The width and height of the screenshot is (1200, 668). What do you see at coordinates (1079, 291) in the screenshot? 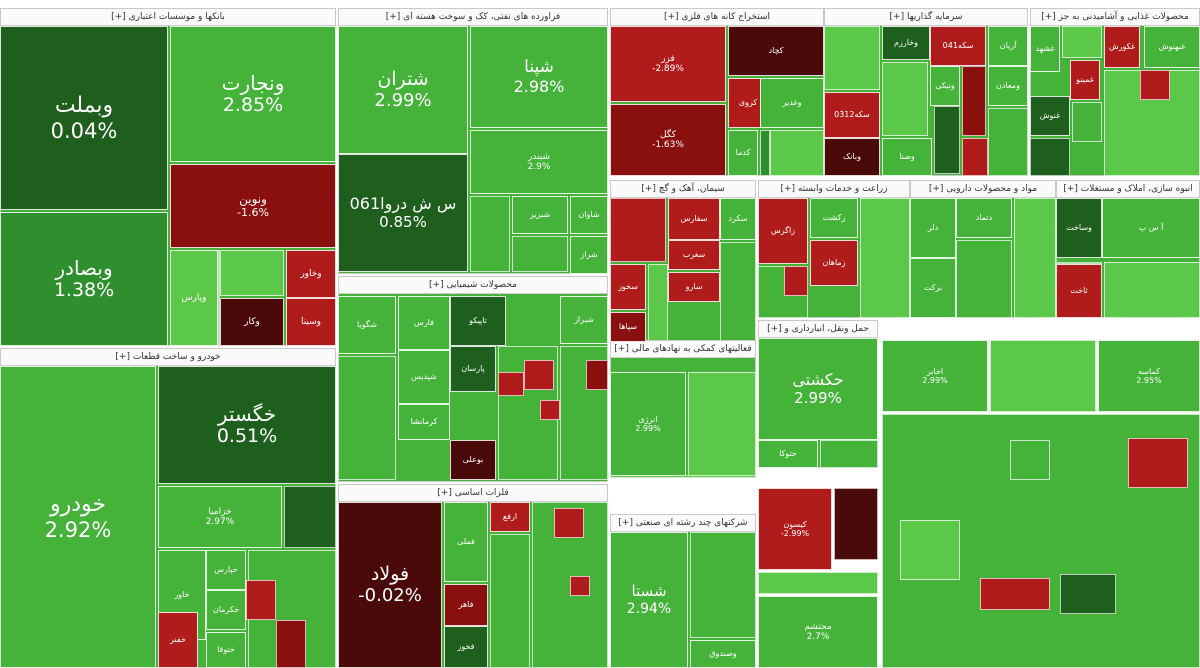
I see `tile-10-2: ثاخت` at bounding box center [1079, 291].